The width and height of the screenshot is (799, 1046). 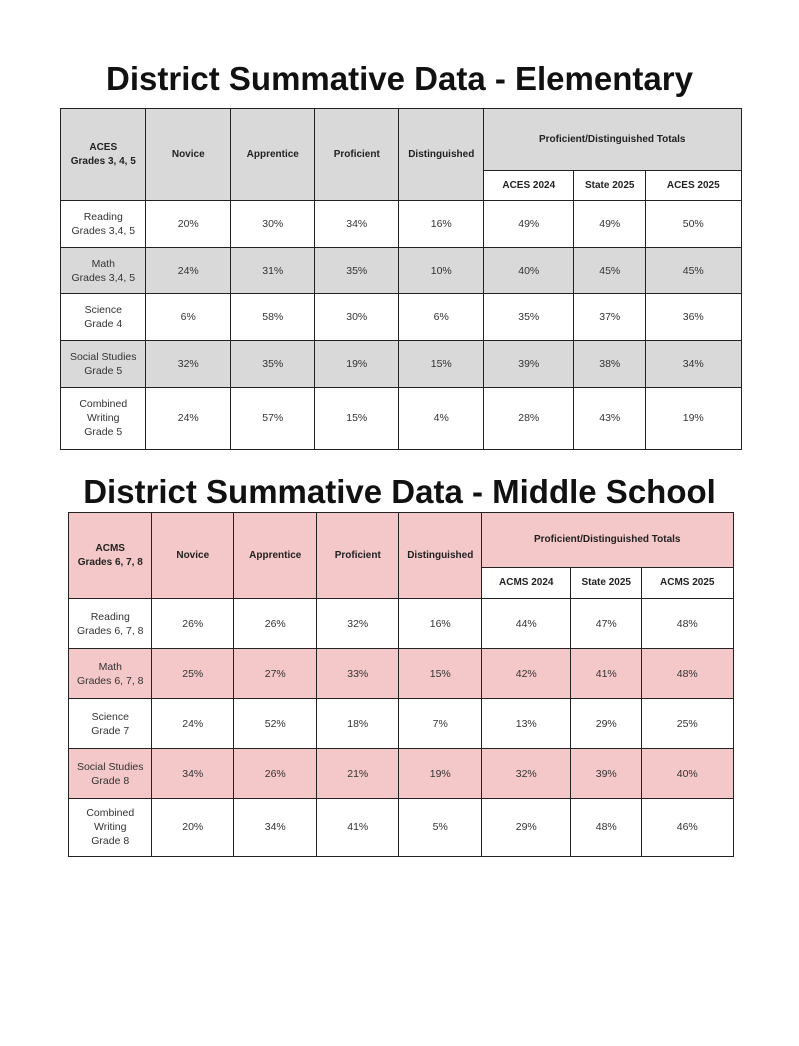 I want to click on data-cell: 44%, so click(x=526, y=624).